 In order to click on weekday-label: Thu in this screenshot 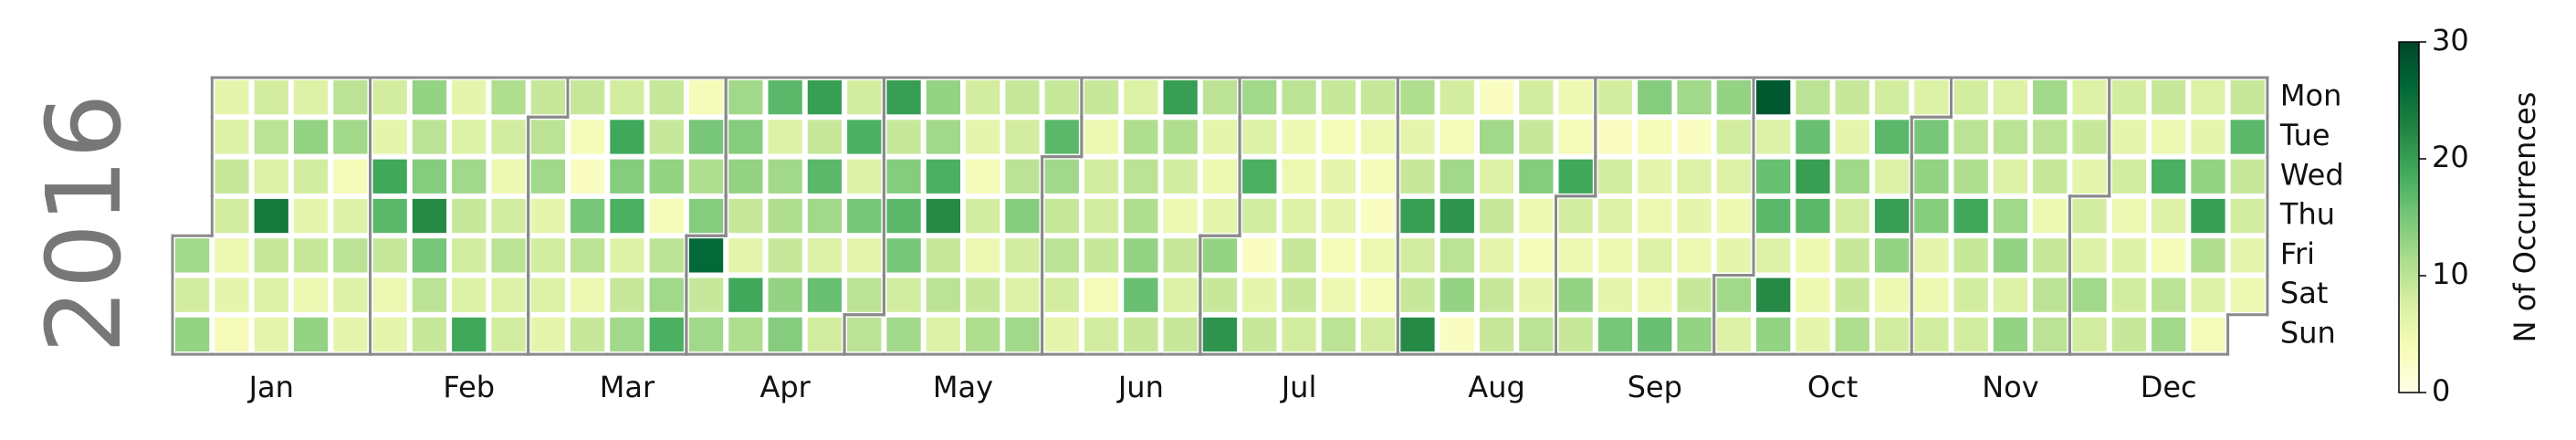, I will do `click(2307, 214)`.